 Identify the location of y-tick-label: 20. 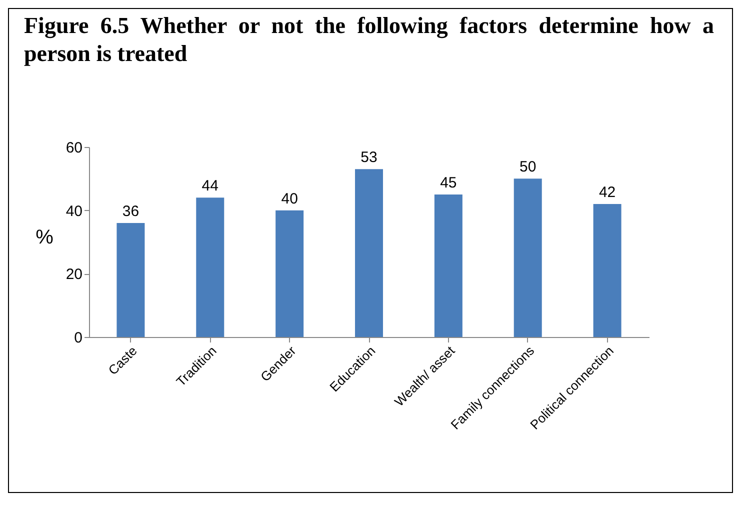
(74, 275).